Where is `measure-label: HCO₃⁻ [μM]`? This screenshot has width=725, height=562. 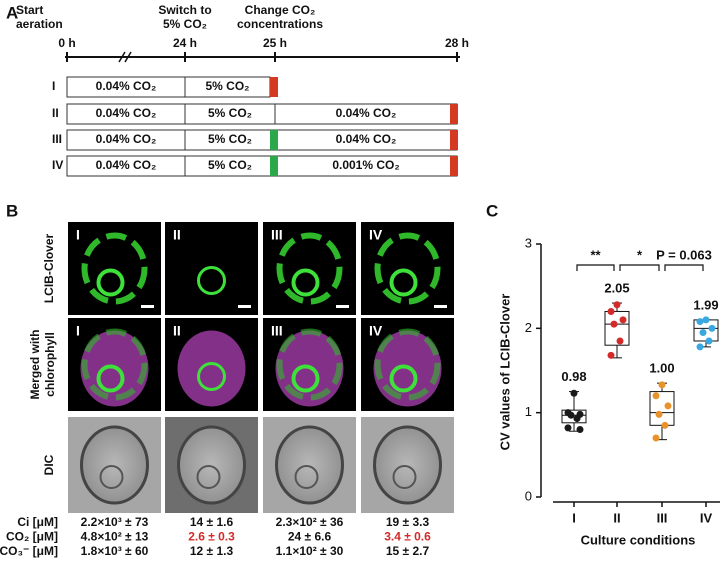
measure-label: HCO₃⁻ [μM] is located at coordinates (29, 551).